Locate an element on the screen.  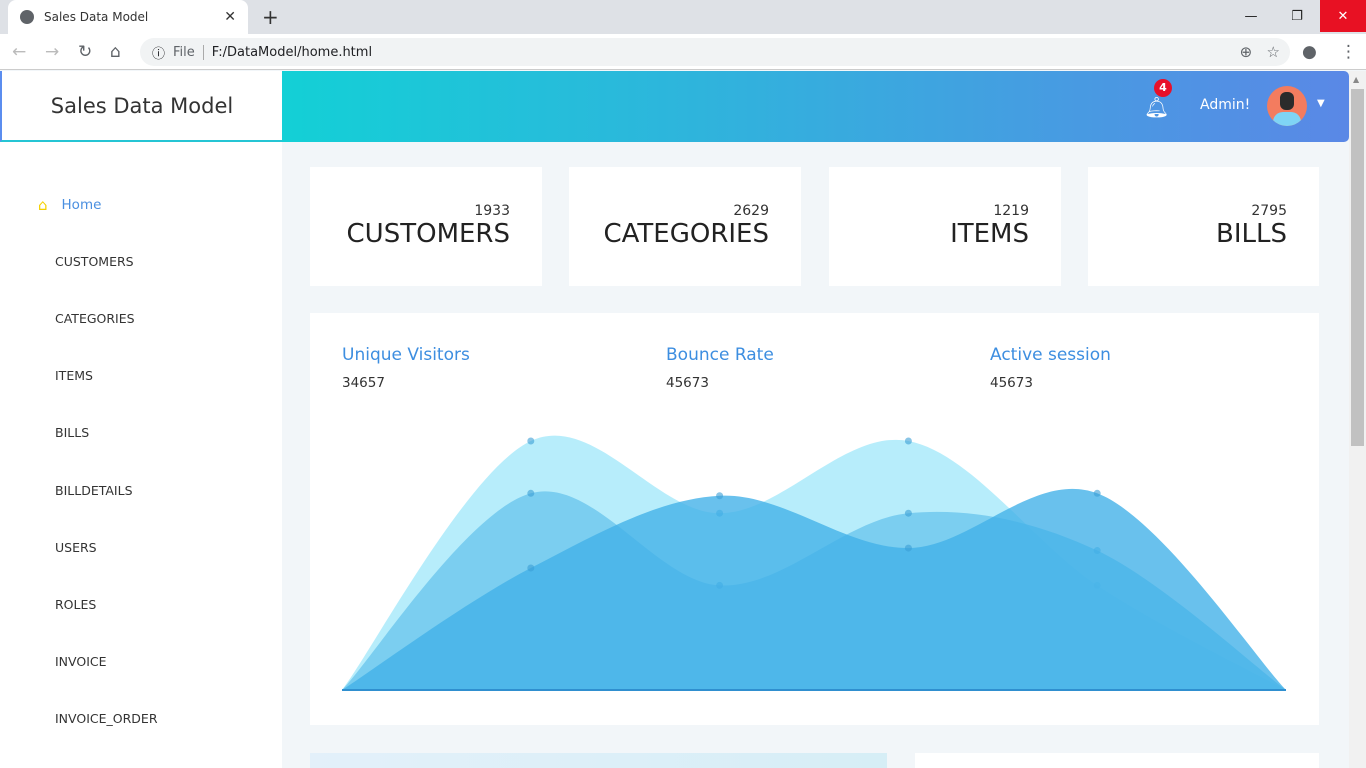
card-label: ITEMS is located at coordinates (989, 234).